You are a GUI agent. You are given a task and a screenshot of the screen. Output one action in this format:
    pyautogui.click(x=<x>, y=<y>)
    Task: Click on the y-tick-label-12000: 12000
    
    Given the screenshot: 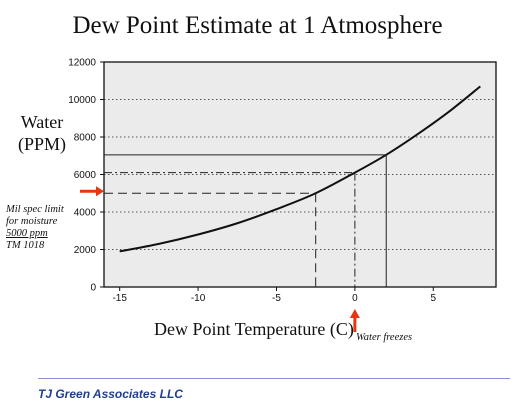 What is the action you would take?
    pyautogui.click(x=82, y=63)
    